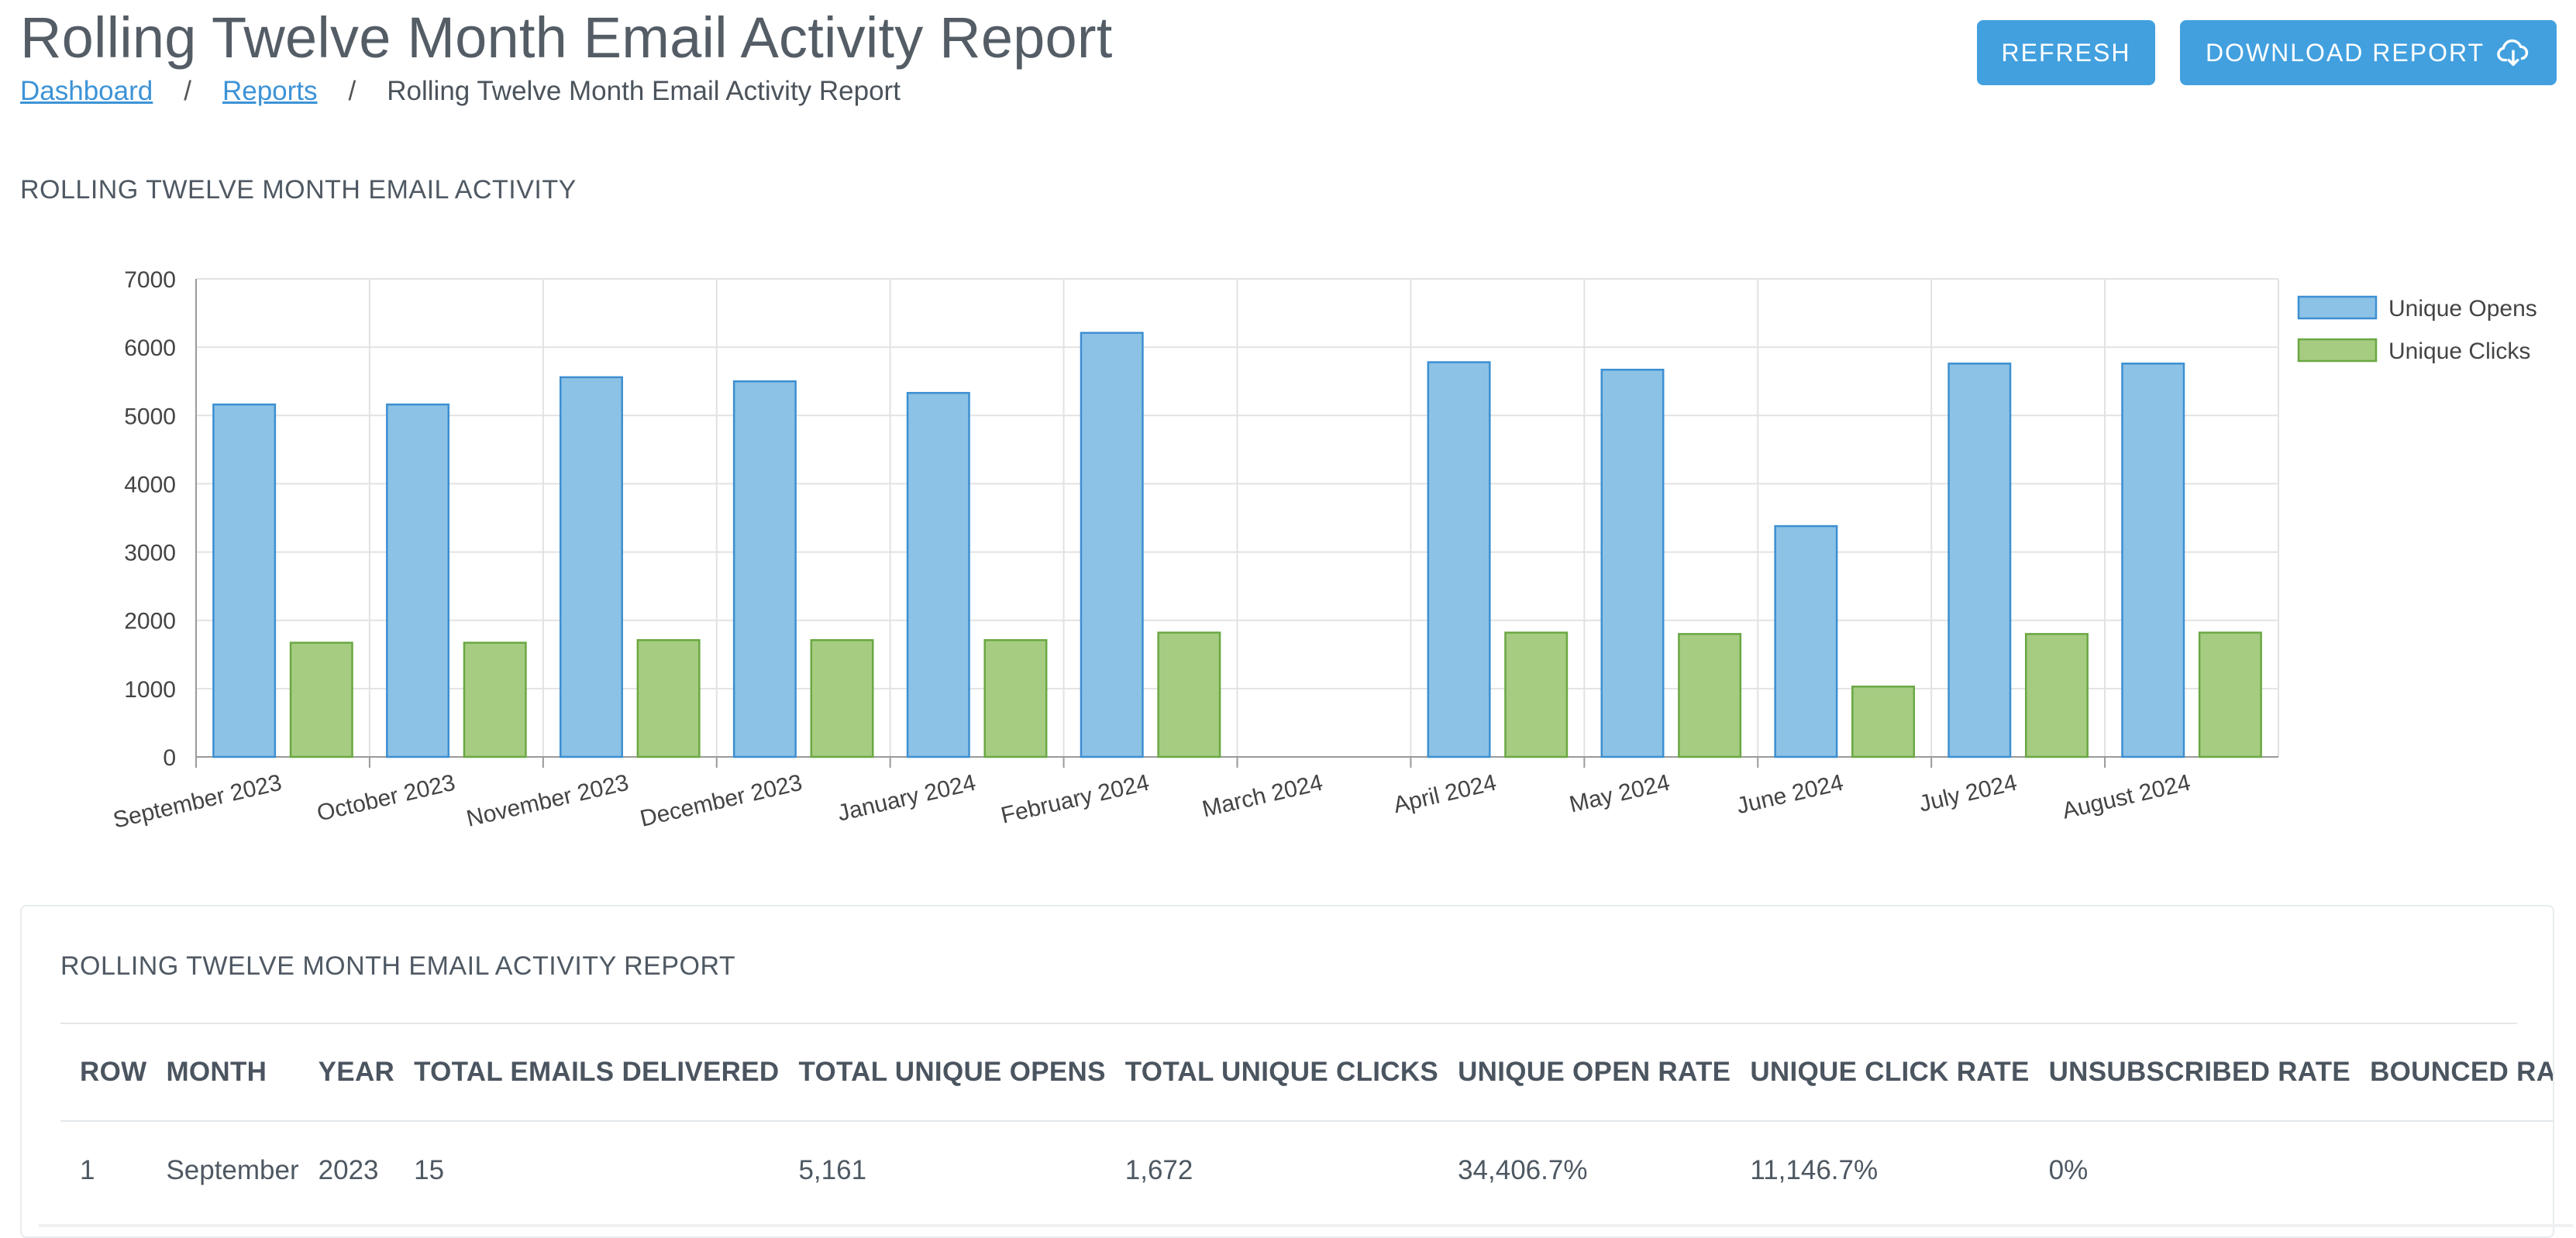 The height and width of the screenshot is (1238, 2576). I want to click on cell-total-unique-clicks: 1,672, so click(1158, 1170).